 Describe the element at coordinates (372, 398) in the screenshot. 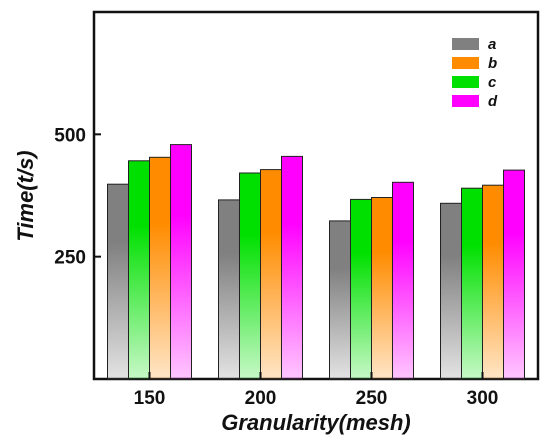

I see `x-tick-label-250: 250` at that location.